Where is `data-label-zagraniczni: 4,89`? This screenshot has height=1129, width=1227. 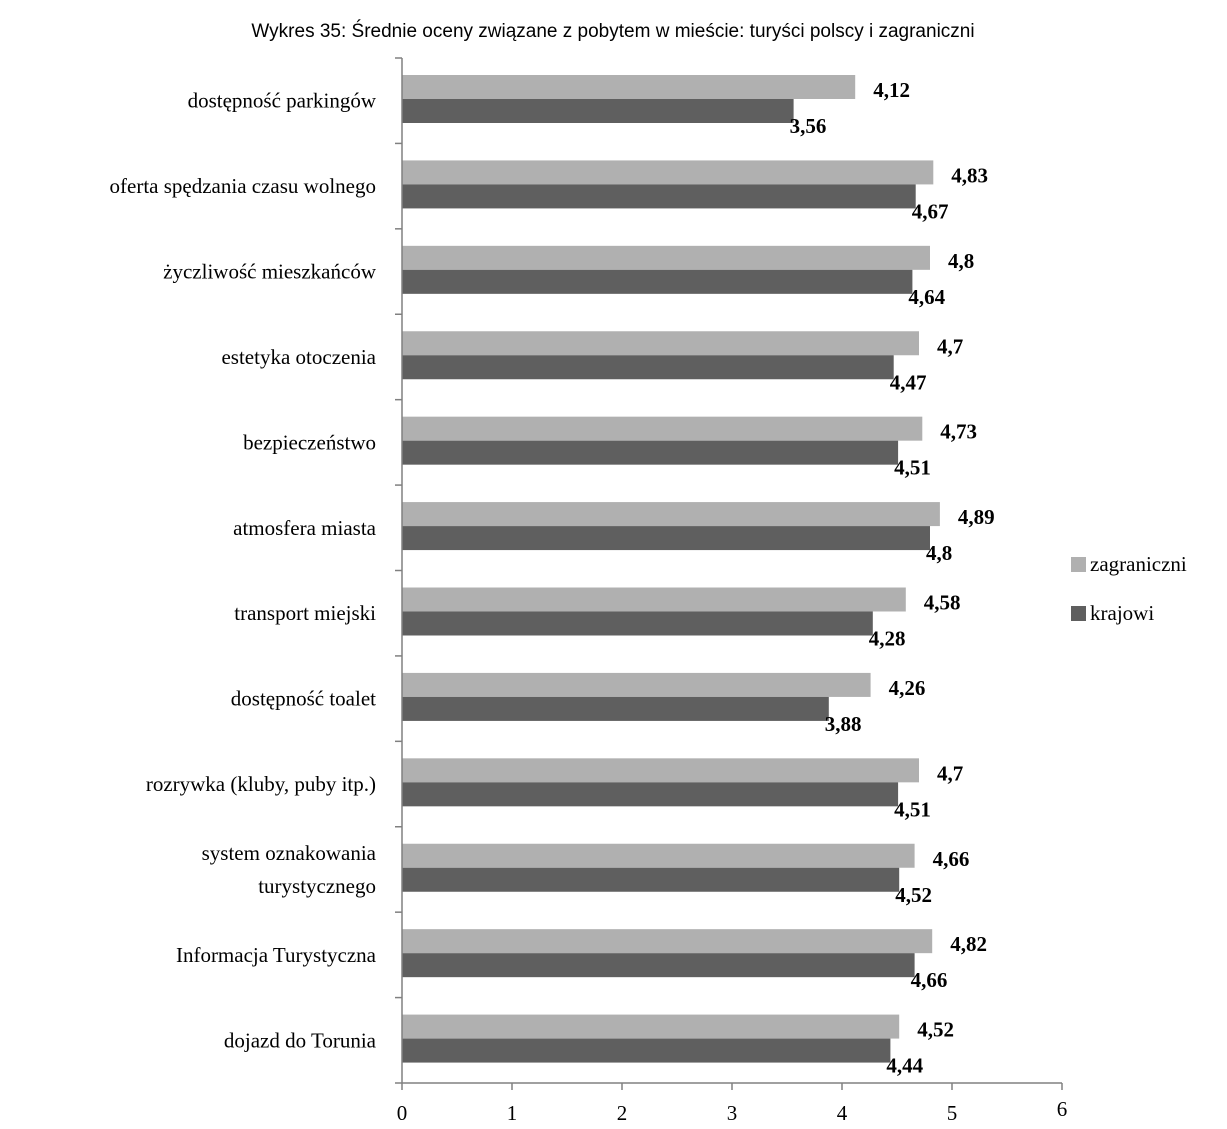 data-label-zagraniczni: 4,89 is located at coordinates (976, 517).